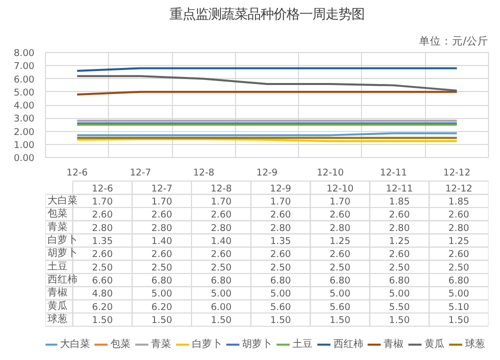 The image size is (500, 360). I want to click on text: 土豆, so click(57, 266).